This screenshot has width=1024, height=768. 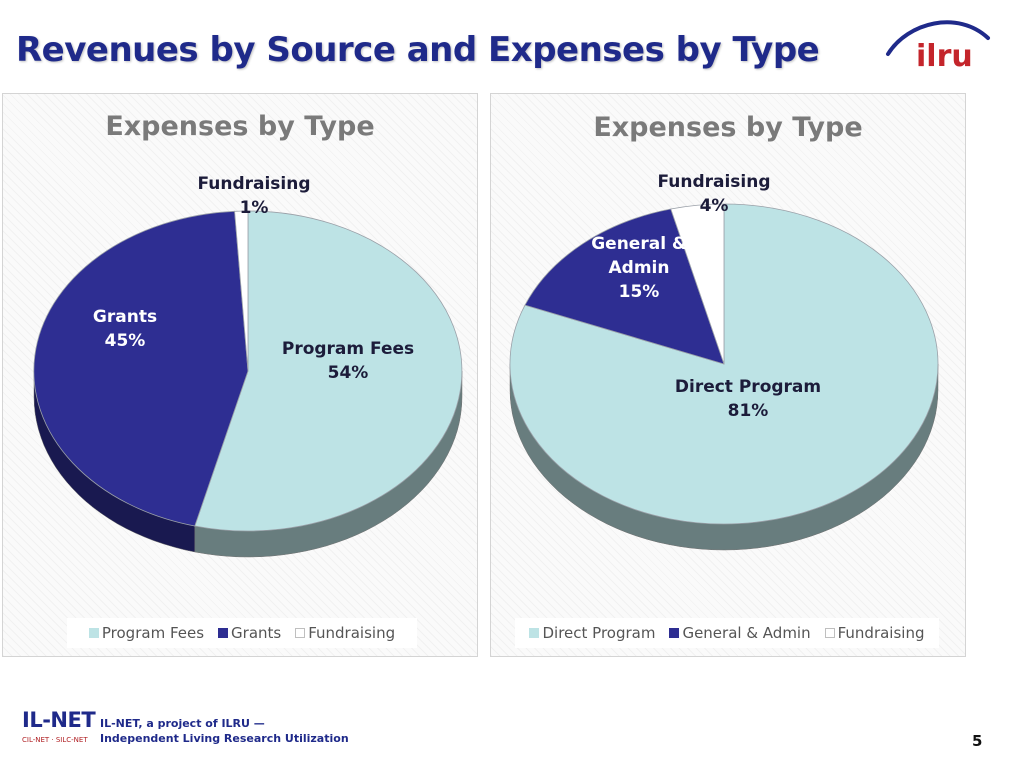 What do you see at coordinates (153, 633) in the screenshot?
I see `legend-label: Program Fees` at bounding box center [153, 633].